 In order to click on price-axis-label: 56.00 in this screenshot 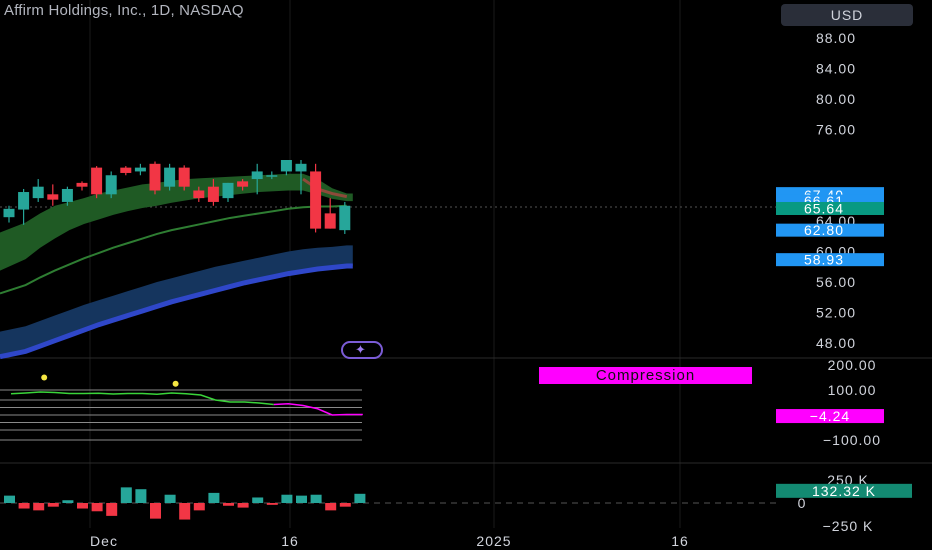, I will do `click(836, 282)`.